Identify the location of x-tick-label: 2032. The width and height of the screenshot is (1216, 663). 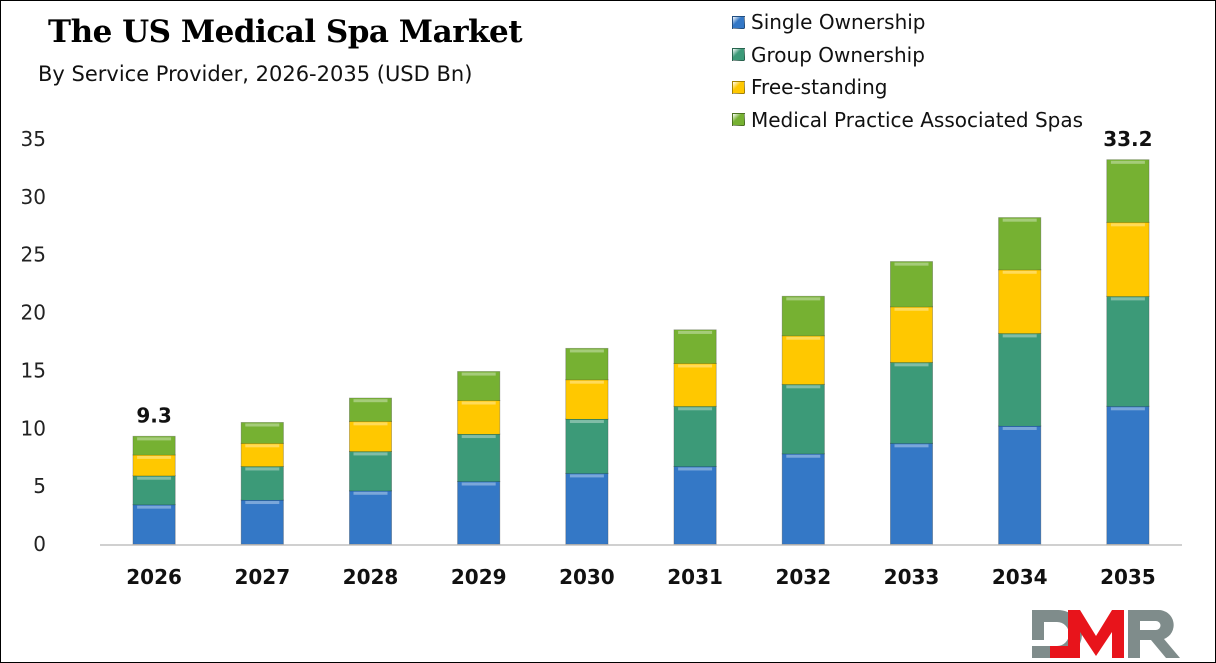
(803, 577).